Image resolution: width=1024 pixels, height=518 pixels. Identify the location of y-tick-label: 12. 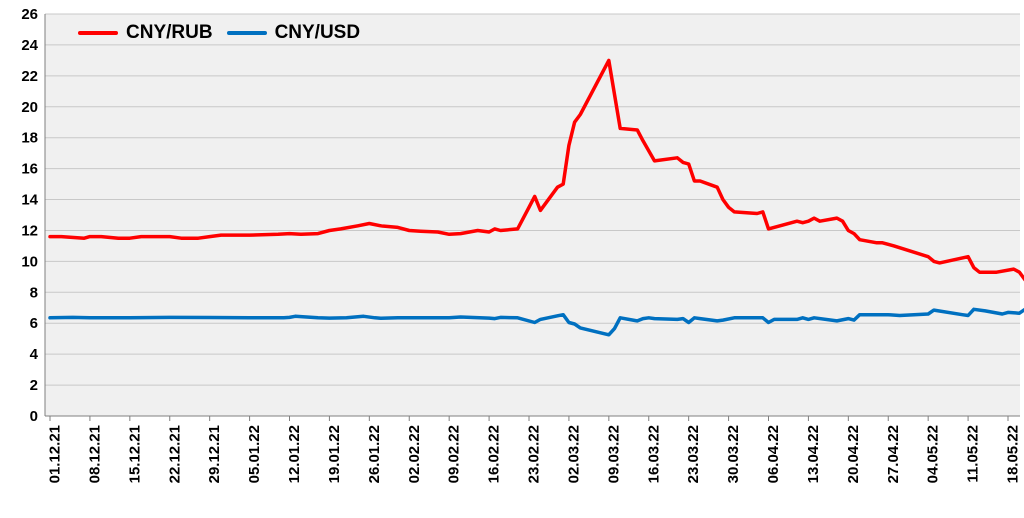
(29, 230).